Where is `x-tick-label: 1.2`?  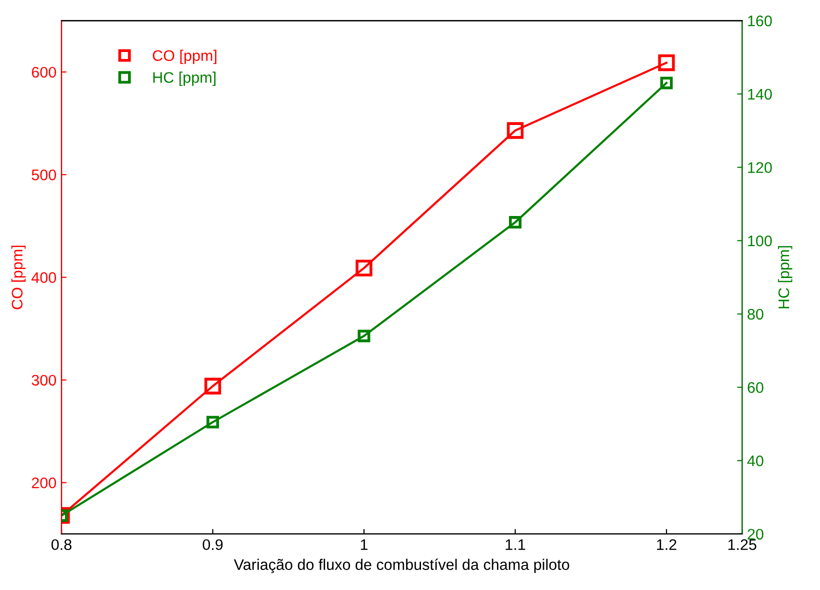
x-tick-label: 1.2 is located at coordinates (666, 544).